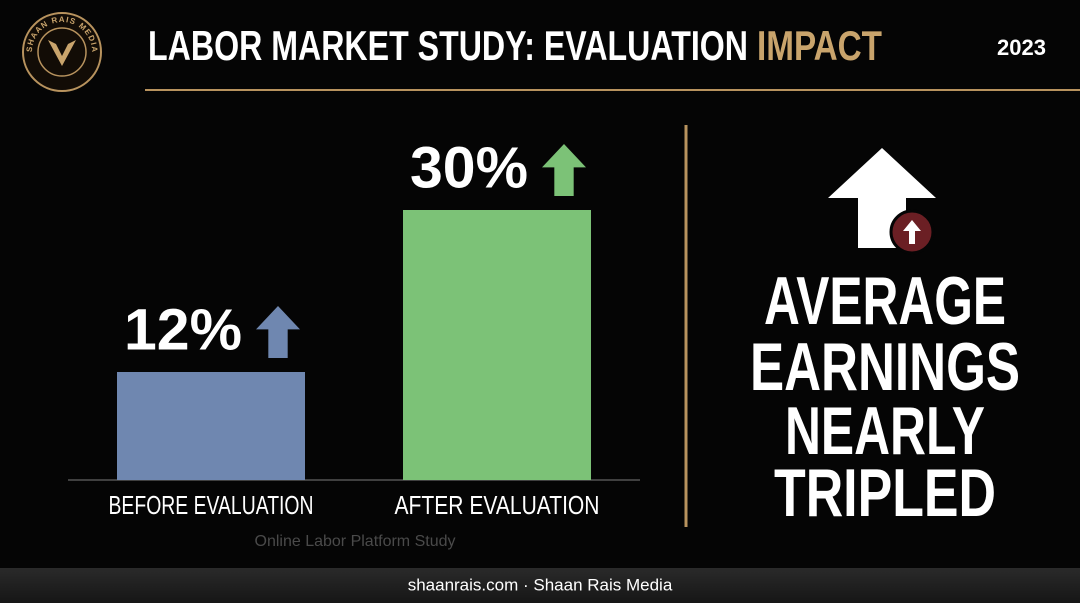 The height and width of the screenshot is (603, 1080). What do you see at coordinates (211, 505) in the screenshot?
I see `category-label: BEFORE EVALUATION` at bounding box center [211, 505].